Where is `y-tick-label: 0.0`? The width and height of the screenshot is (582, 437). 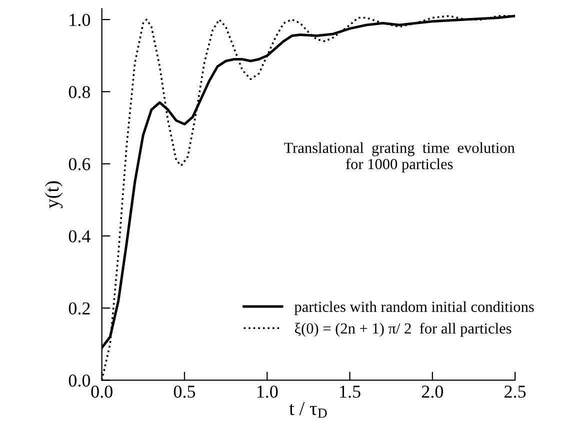
y-tick-label: 0.0 is located at coordinates (79, 380).